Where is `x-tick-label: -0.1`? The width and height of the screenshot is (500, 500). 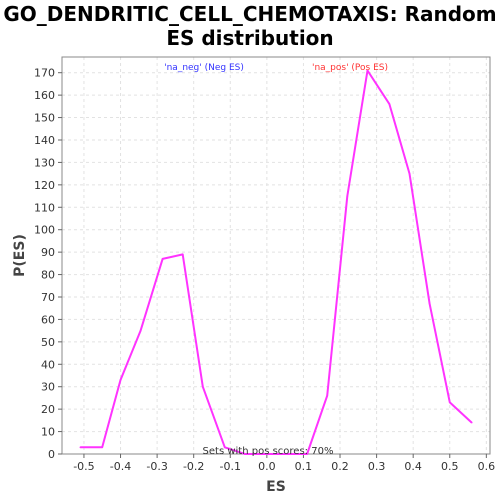
x-tick-label: -0.1 is located at coordinates (230, 466).